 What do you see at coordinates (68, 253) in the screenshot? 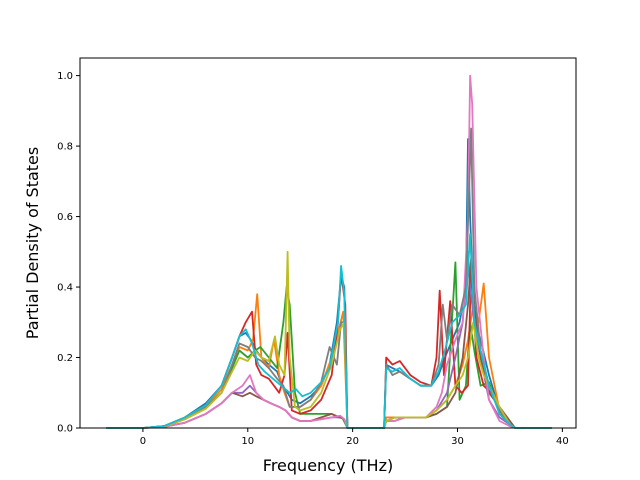
I see `y-axis-ticks: 0.0 0.2 0.4 0.6 0.8 1.0` at bounding box center [68, 253].